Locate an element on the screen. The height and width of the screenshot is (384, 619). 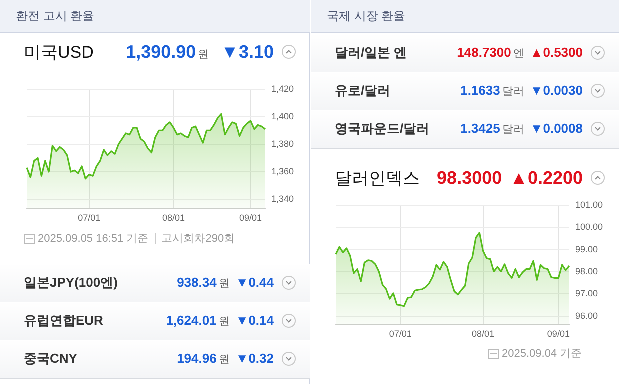
text: ▲0.5300 is located at coordinates (556, 52).